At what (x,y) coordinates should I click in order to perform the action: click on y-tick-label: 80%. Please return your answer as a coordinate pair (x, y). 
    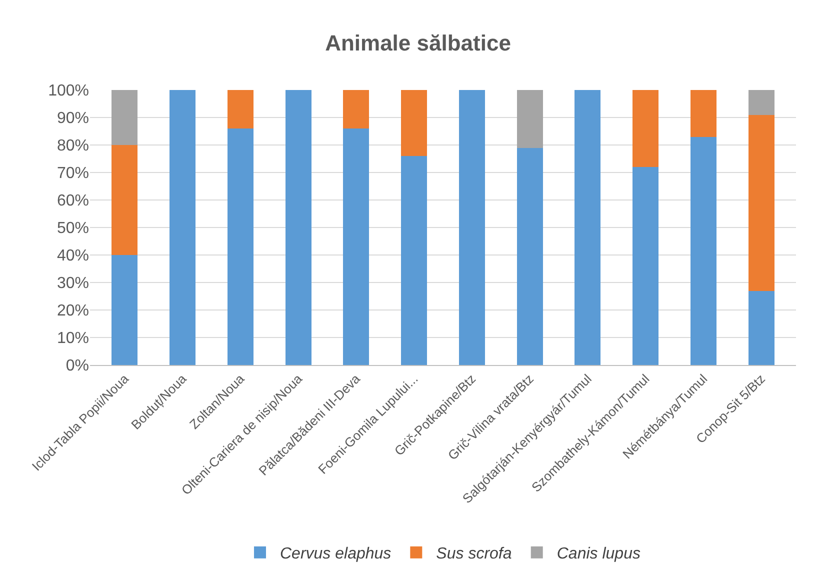
    Looking at the image, I should click on (72, 146).